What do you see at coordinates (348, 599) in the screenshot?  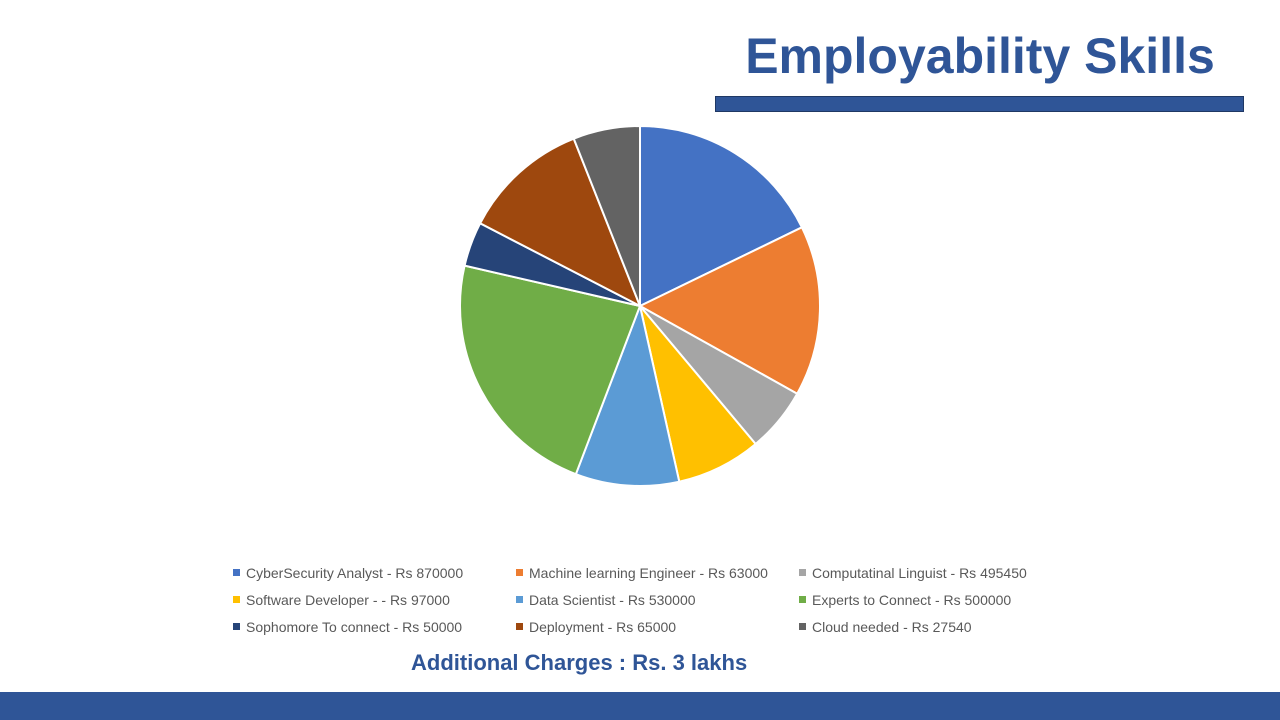 I see `legend-label: Software Developer - - Rs 97000` at bounding box center [348, 599].